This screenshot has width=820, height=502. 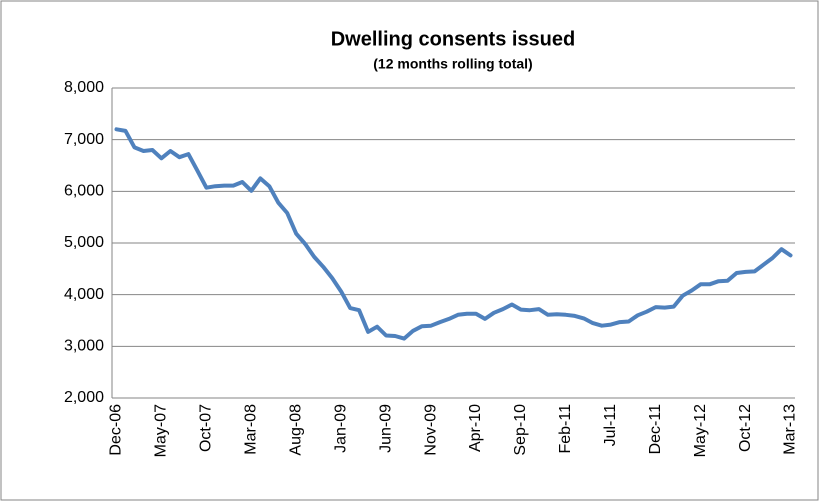 I want to click on x-tick-label: Apr-10, so click(x=475, y=428).